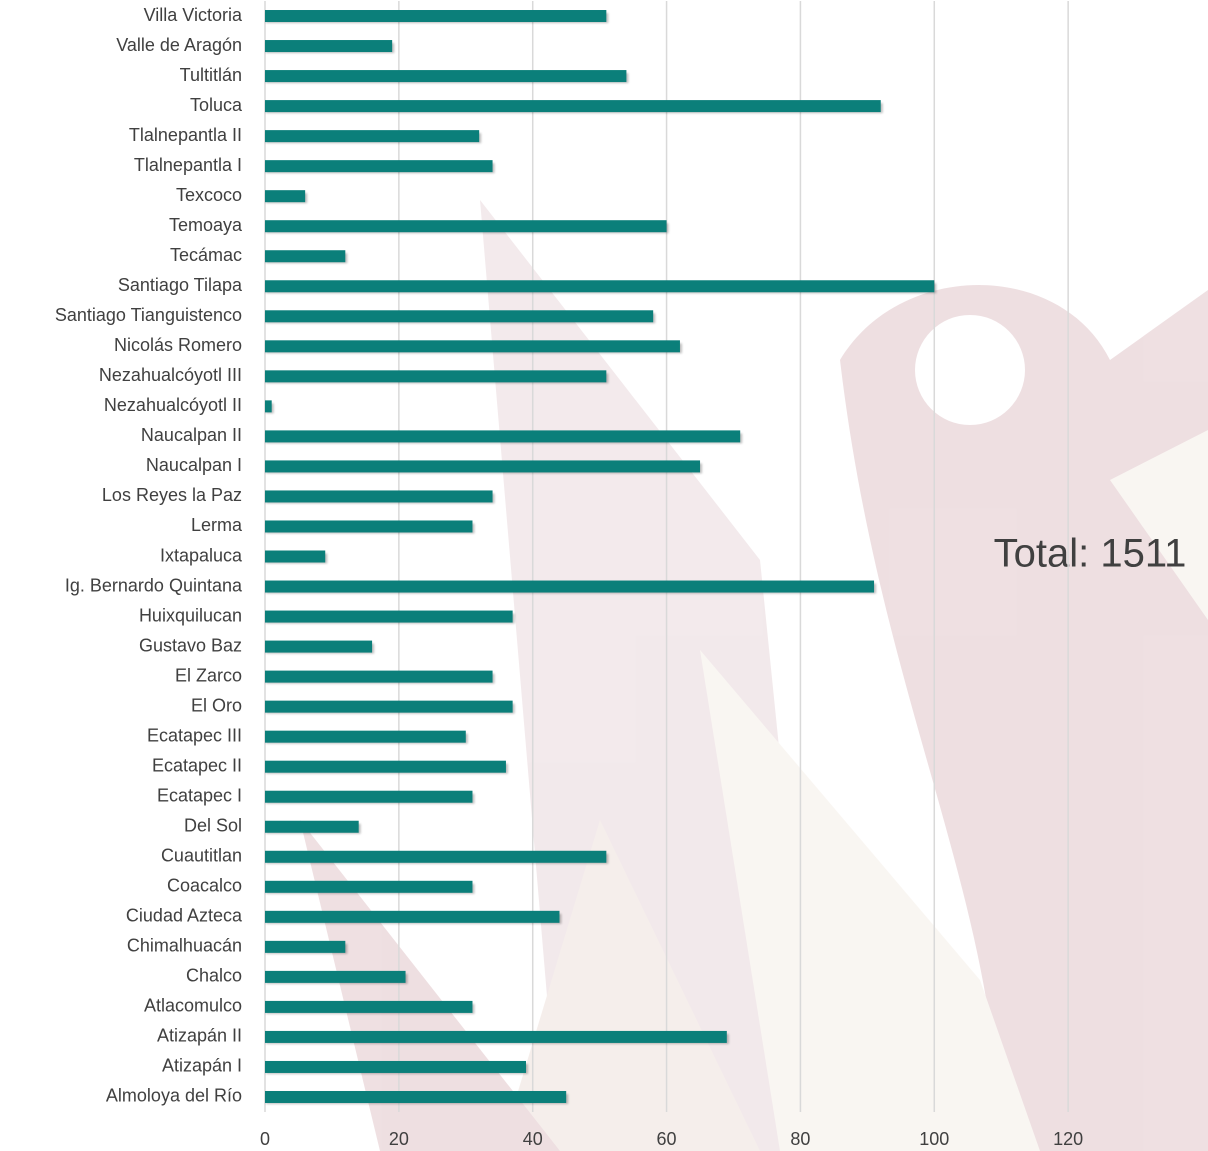  I want to click on y-tick-label: Ecatapec I, so click(199, 795).